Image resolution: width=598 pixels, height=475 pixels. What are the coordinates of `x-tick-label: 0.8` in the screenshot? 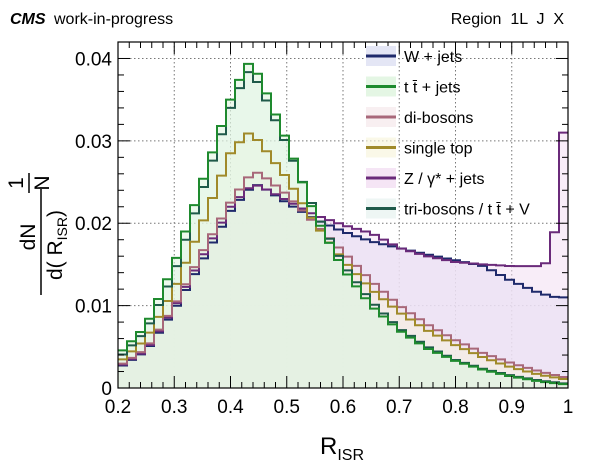 It's located at (455, 407).